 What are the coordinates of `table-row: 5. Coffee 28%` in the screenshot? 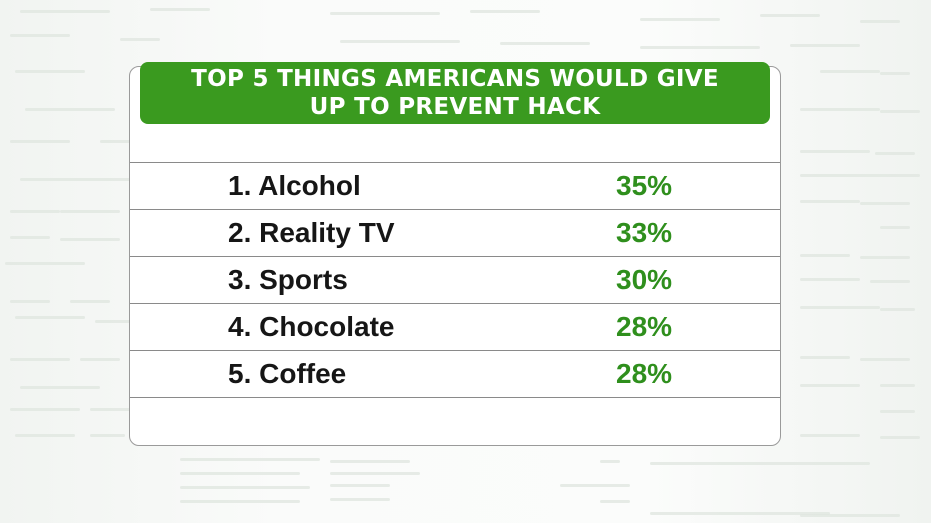 It's located at (455, 374).